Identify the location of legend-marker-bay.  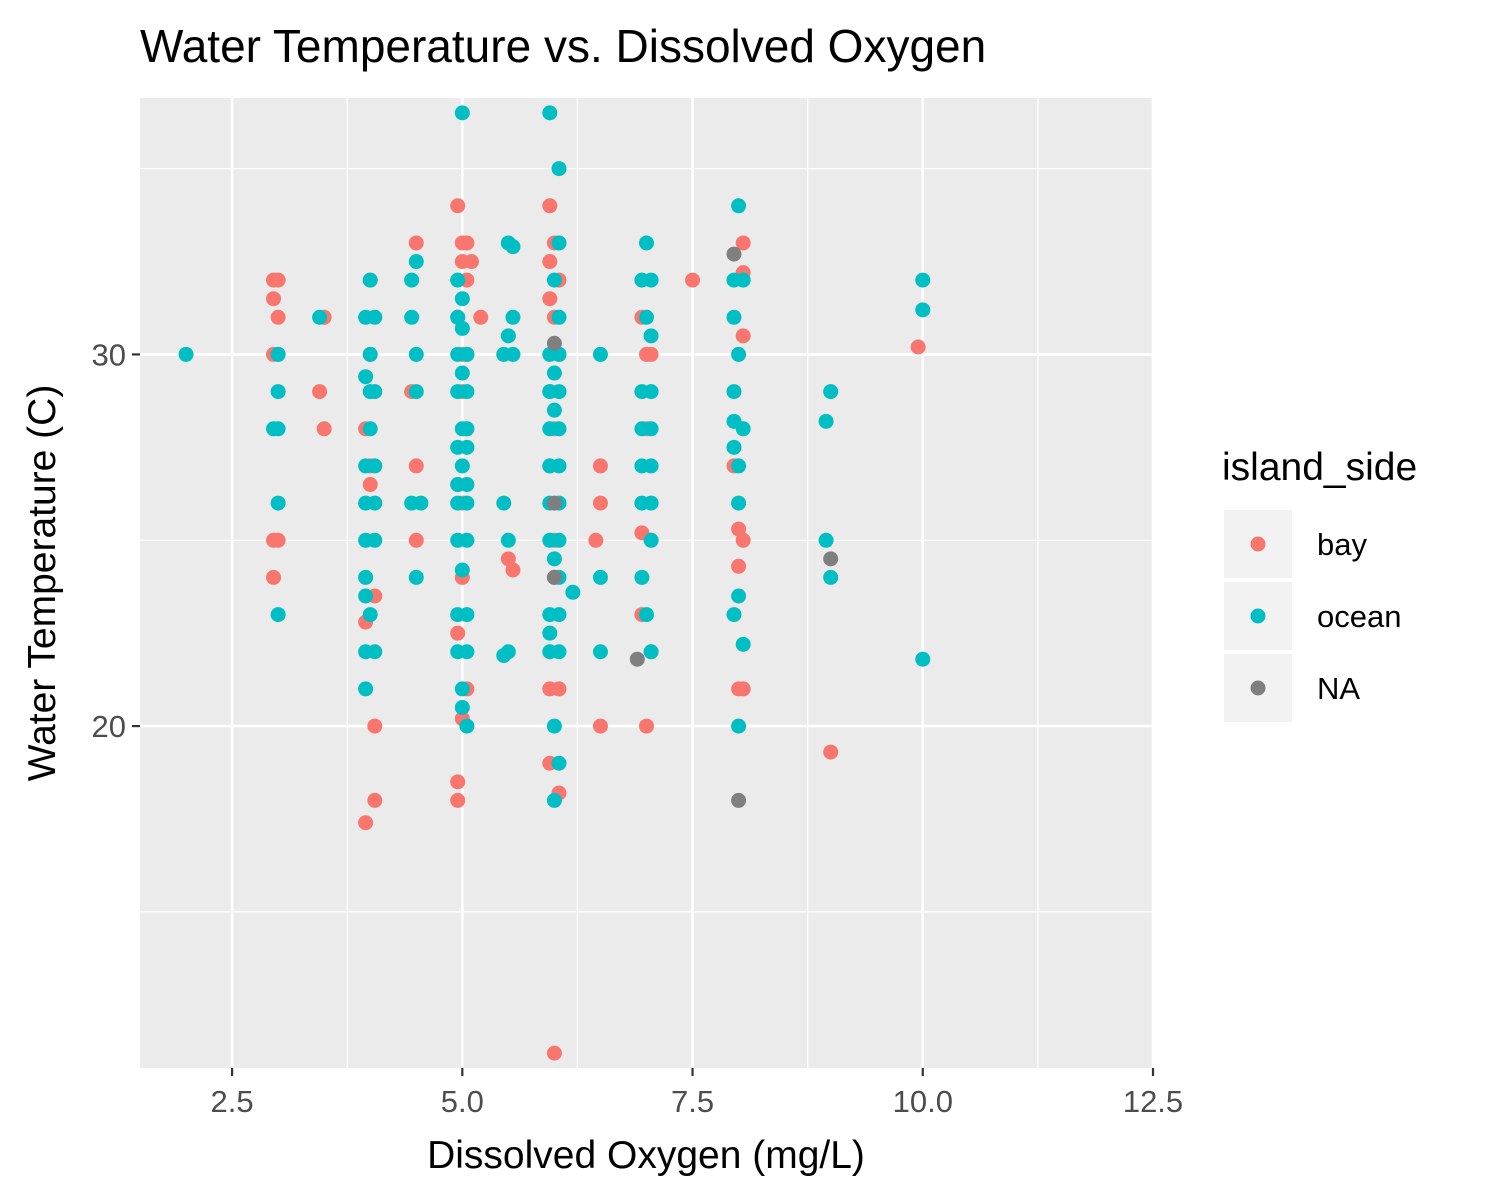
(1258, 544).